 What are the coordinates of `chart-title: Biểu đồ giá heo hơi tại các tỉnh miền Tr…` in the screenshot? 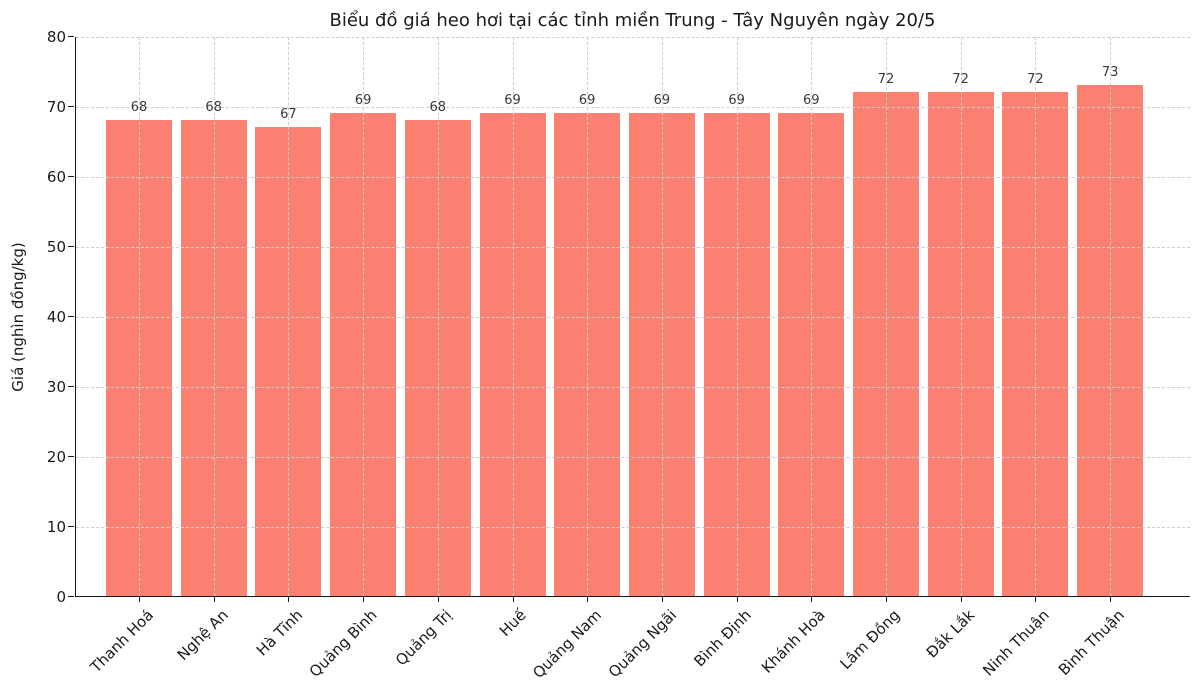 It's located at (632, 20).